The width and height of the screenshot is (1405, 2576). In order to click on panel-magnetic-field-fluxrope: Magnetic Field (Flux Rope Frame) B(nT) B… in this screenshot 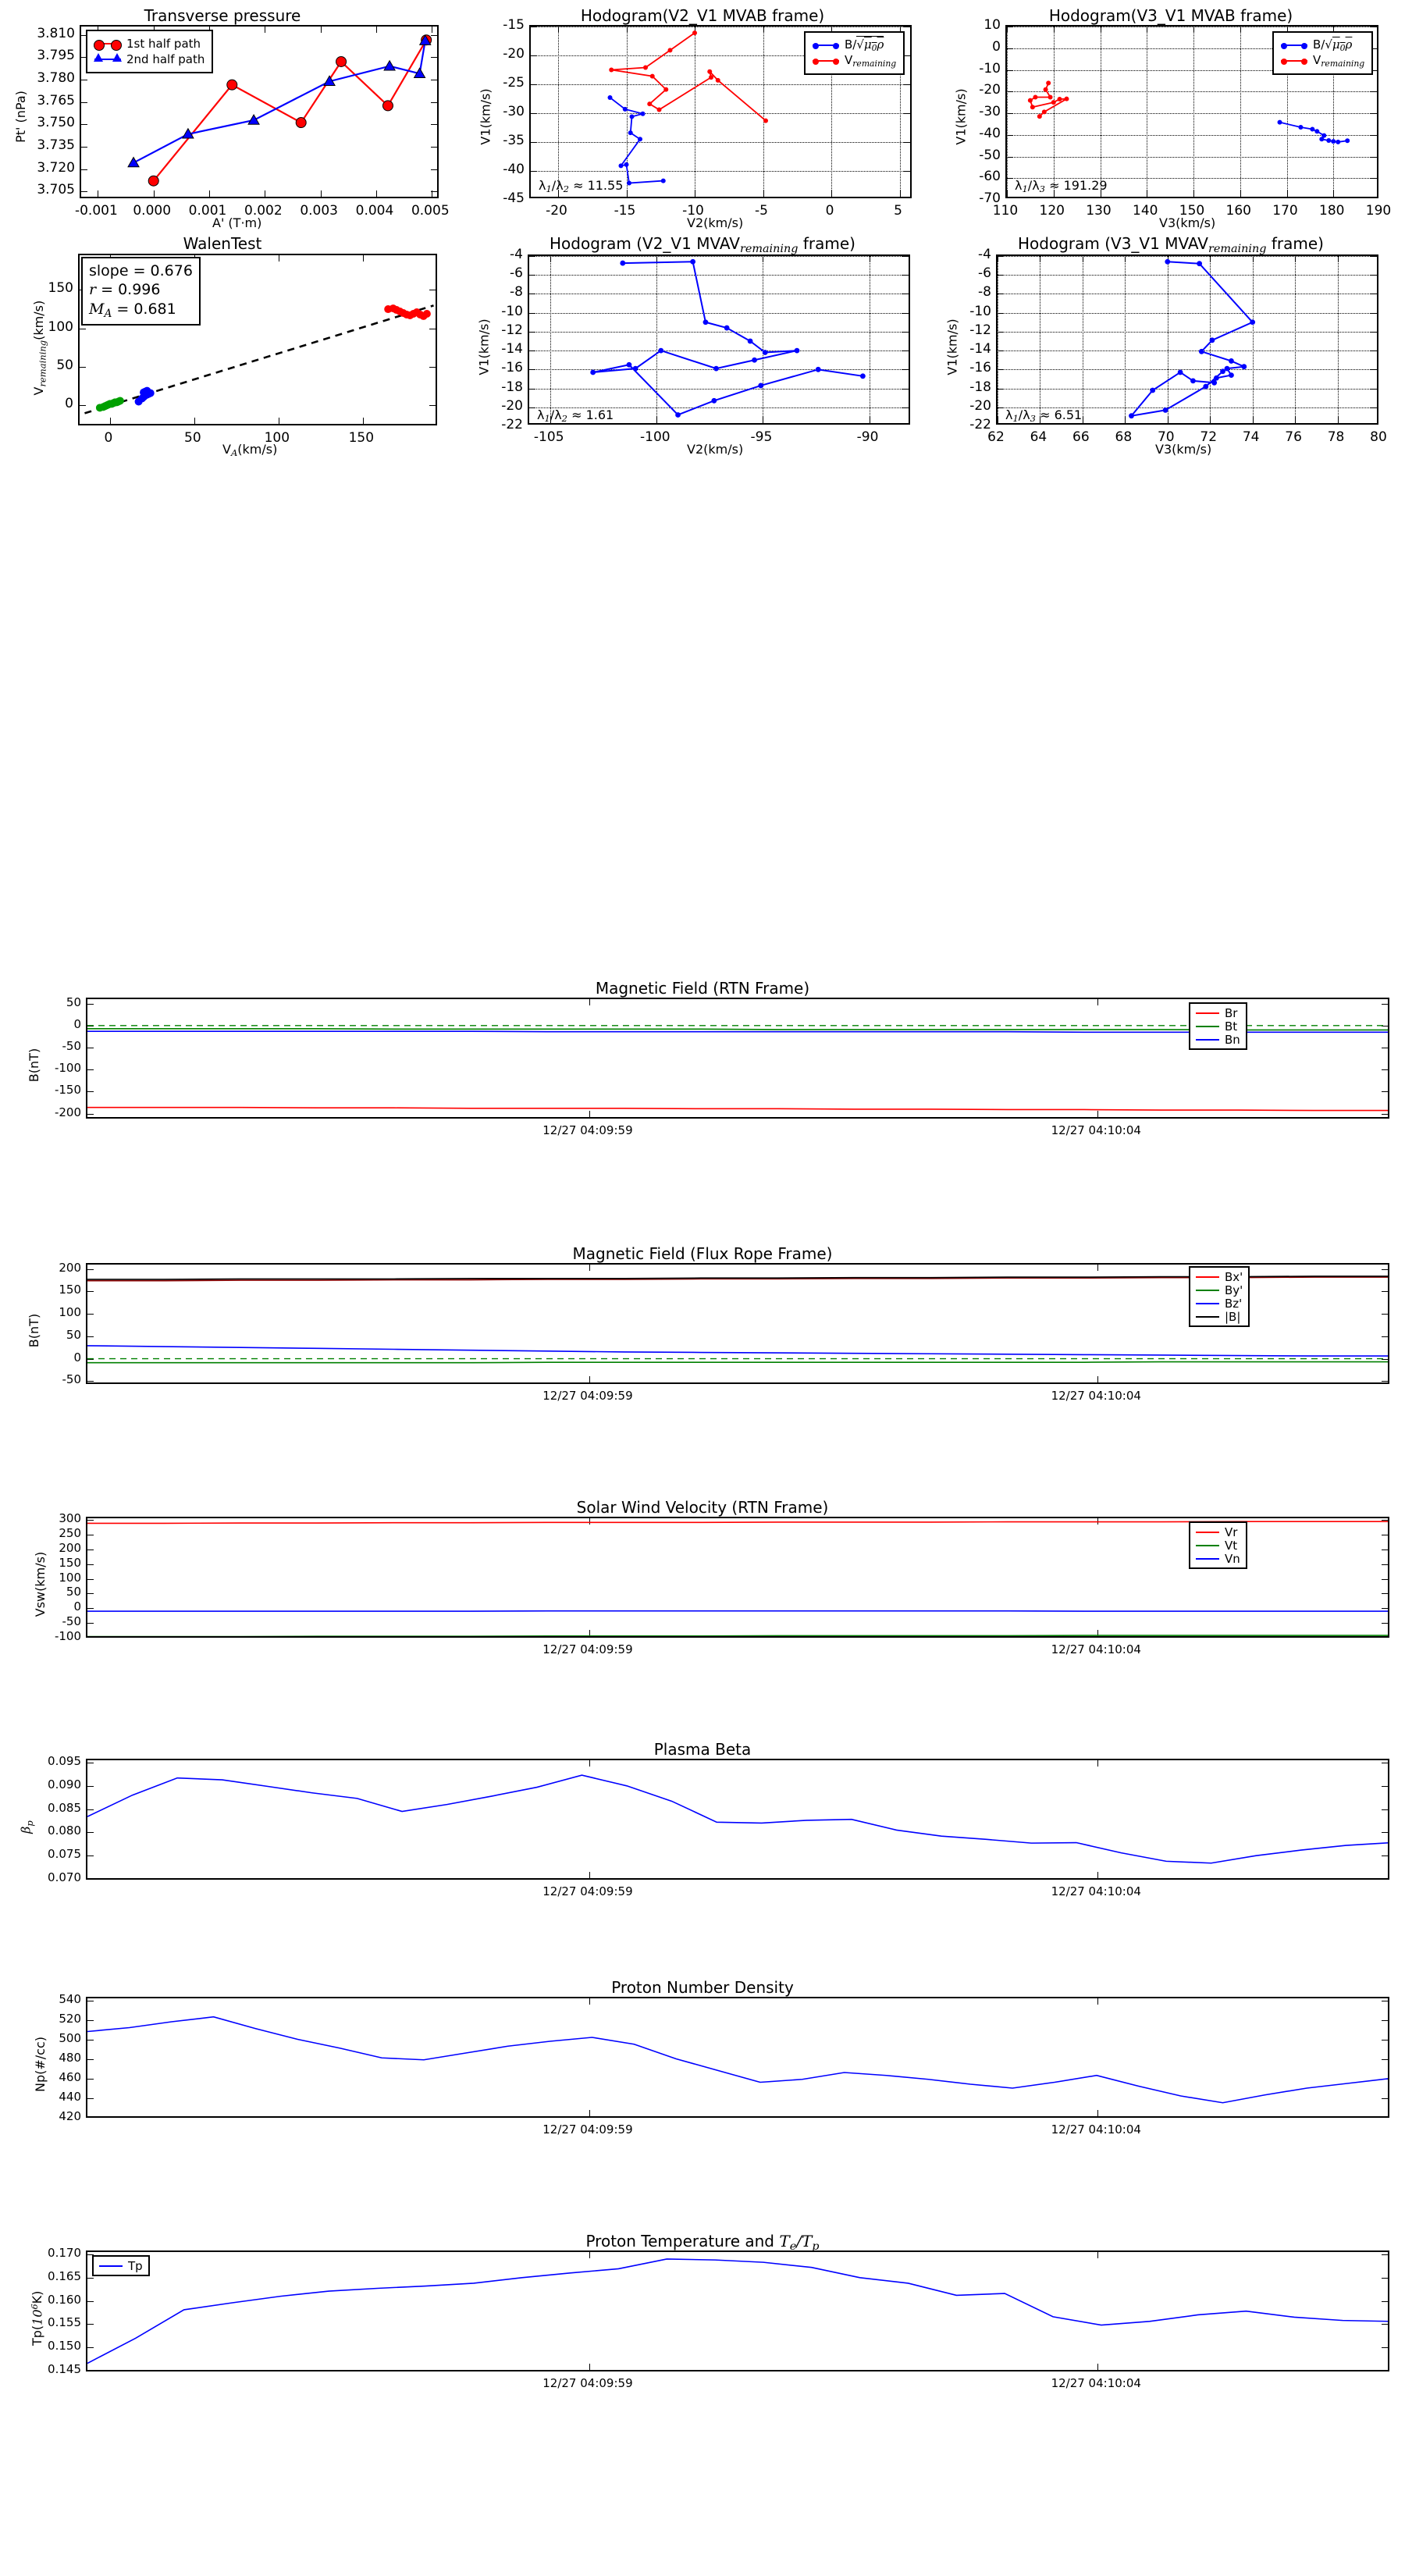, I will do `click(703, 1338)`.